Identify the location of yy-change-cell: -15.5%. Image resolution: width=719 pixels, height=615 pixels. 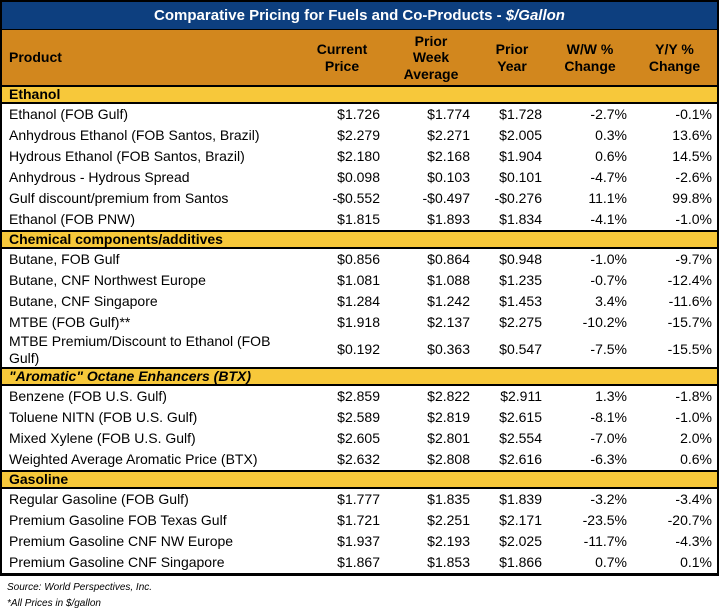
(674, 350).